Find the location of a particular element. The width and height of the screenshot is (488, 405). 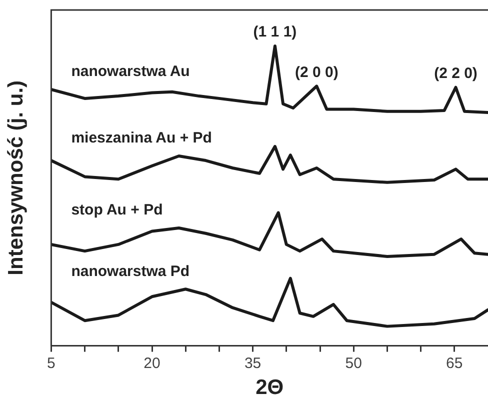

x-tick-label: 20 is located at coordinates (152, 363).